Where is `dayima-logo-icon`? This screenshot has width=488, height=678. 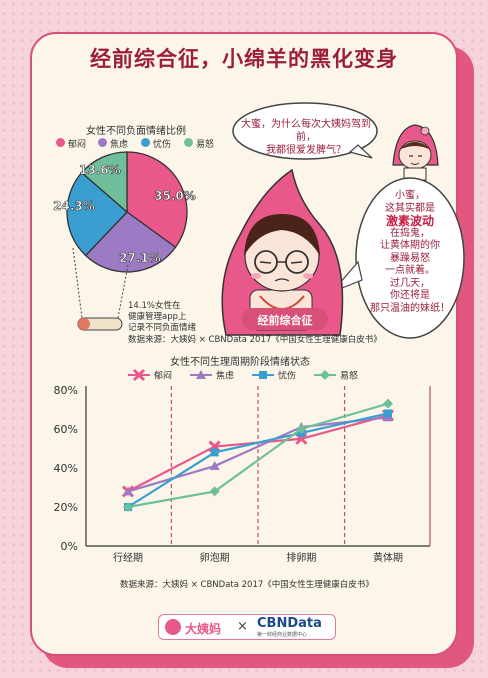
dayima-logo-icon is located at coordinates (173, 627).